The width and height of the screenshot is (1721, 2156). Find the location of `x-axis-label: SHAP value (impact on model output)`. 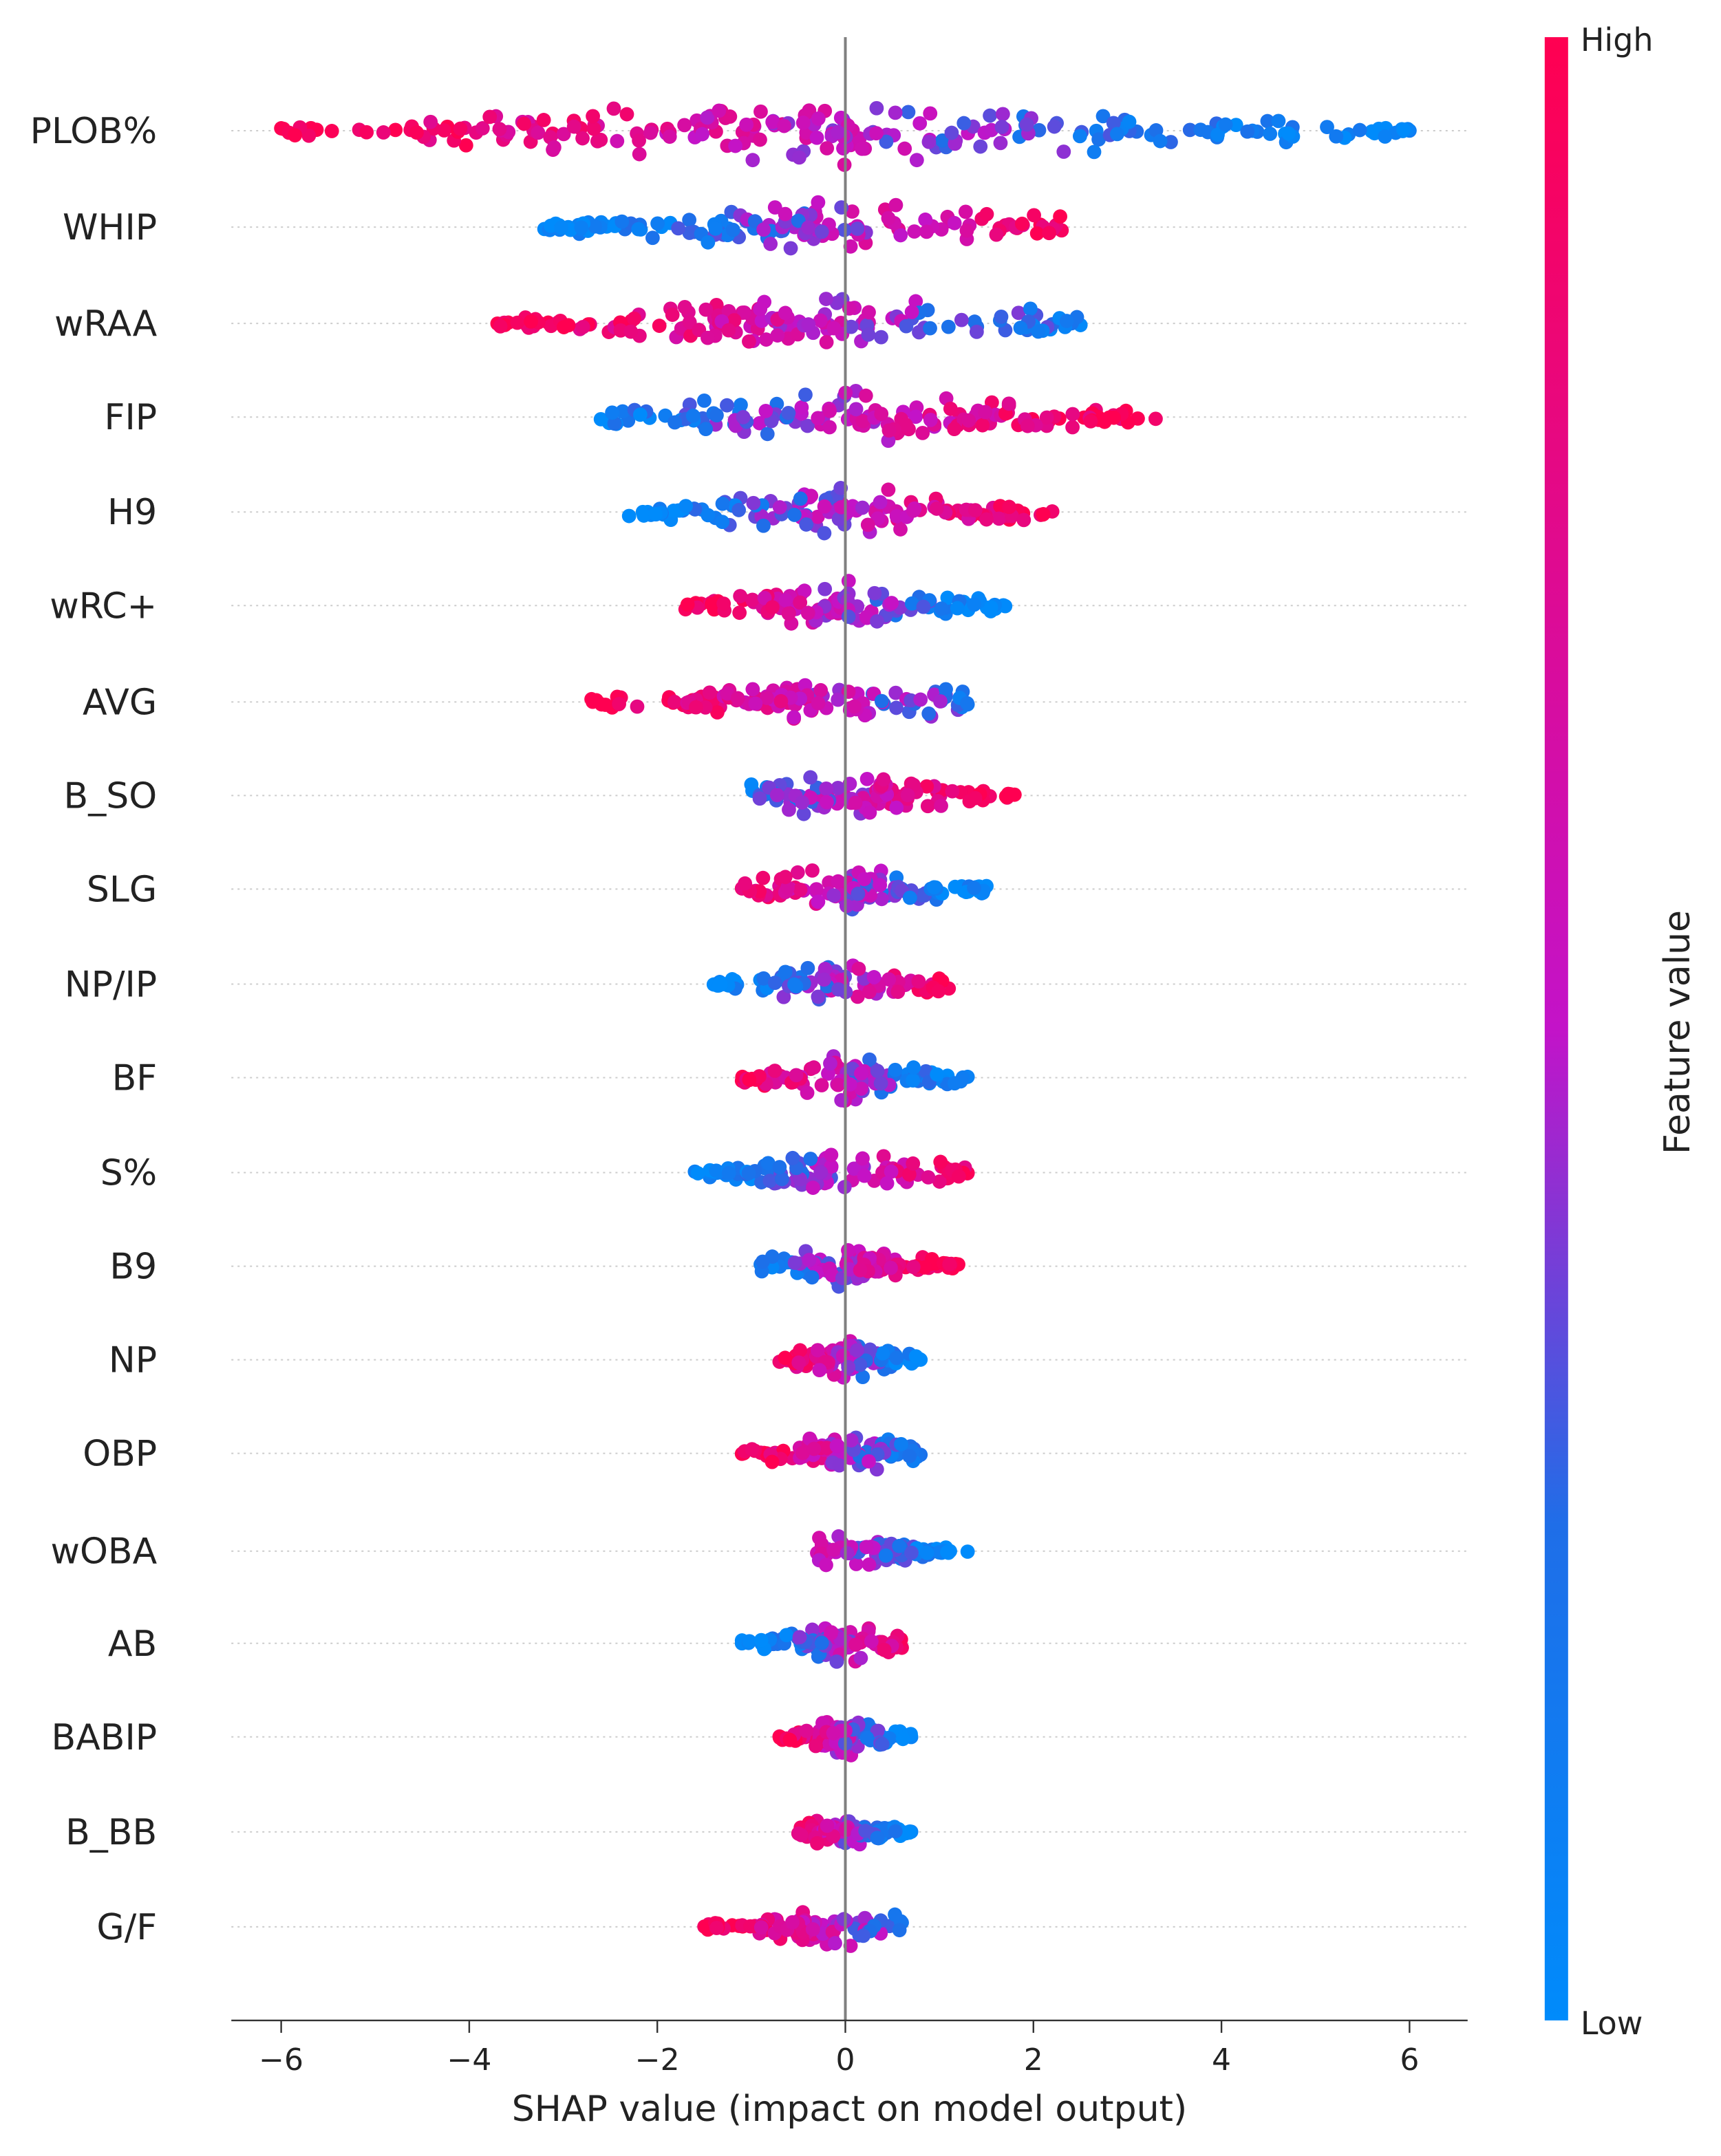

x-axis-label: SHAP value (impact on model output) is located at coordinates (849, 2109).